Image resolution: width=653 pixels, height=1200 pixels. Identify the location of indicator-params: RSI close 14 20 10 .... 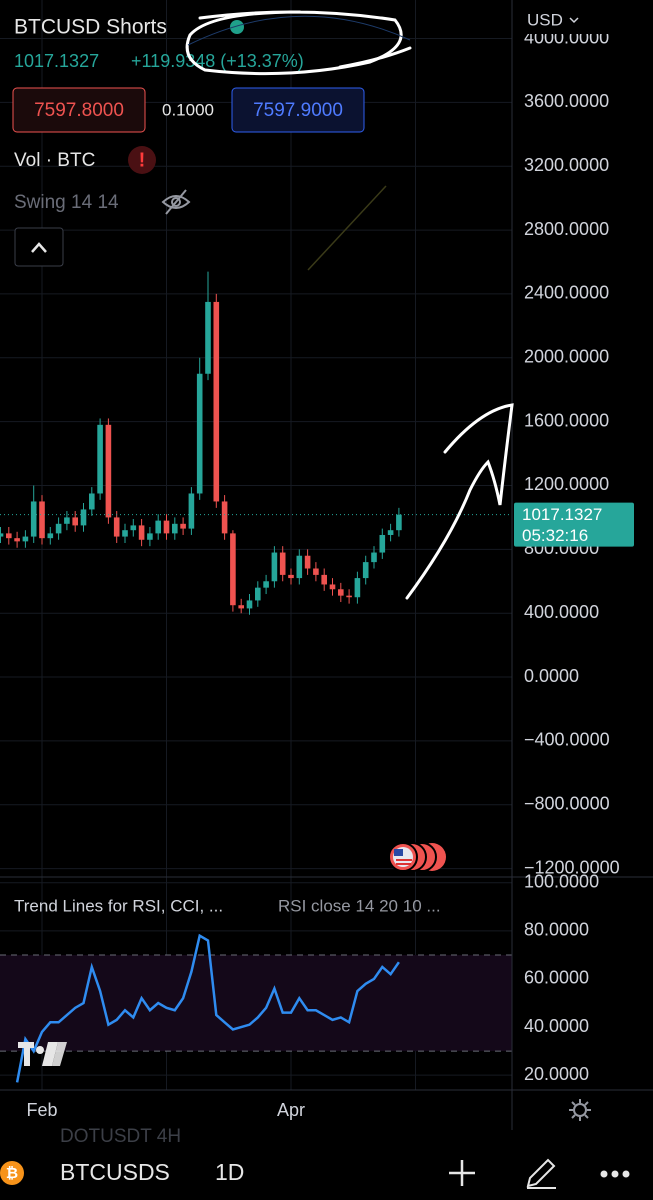
(359, 905).